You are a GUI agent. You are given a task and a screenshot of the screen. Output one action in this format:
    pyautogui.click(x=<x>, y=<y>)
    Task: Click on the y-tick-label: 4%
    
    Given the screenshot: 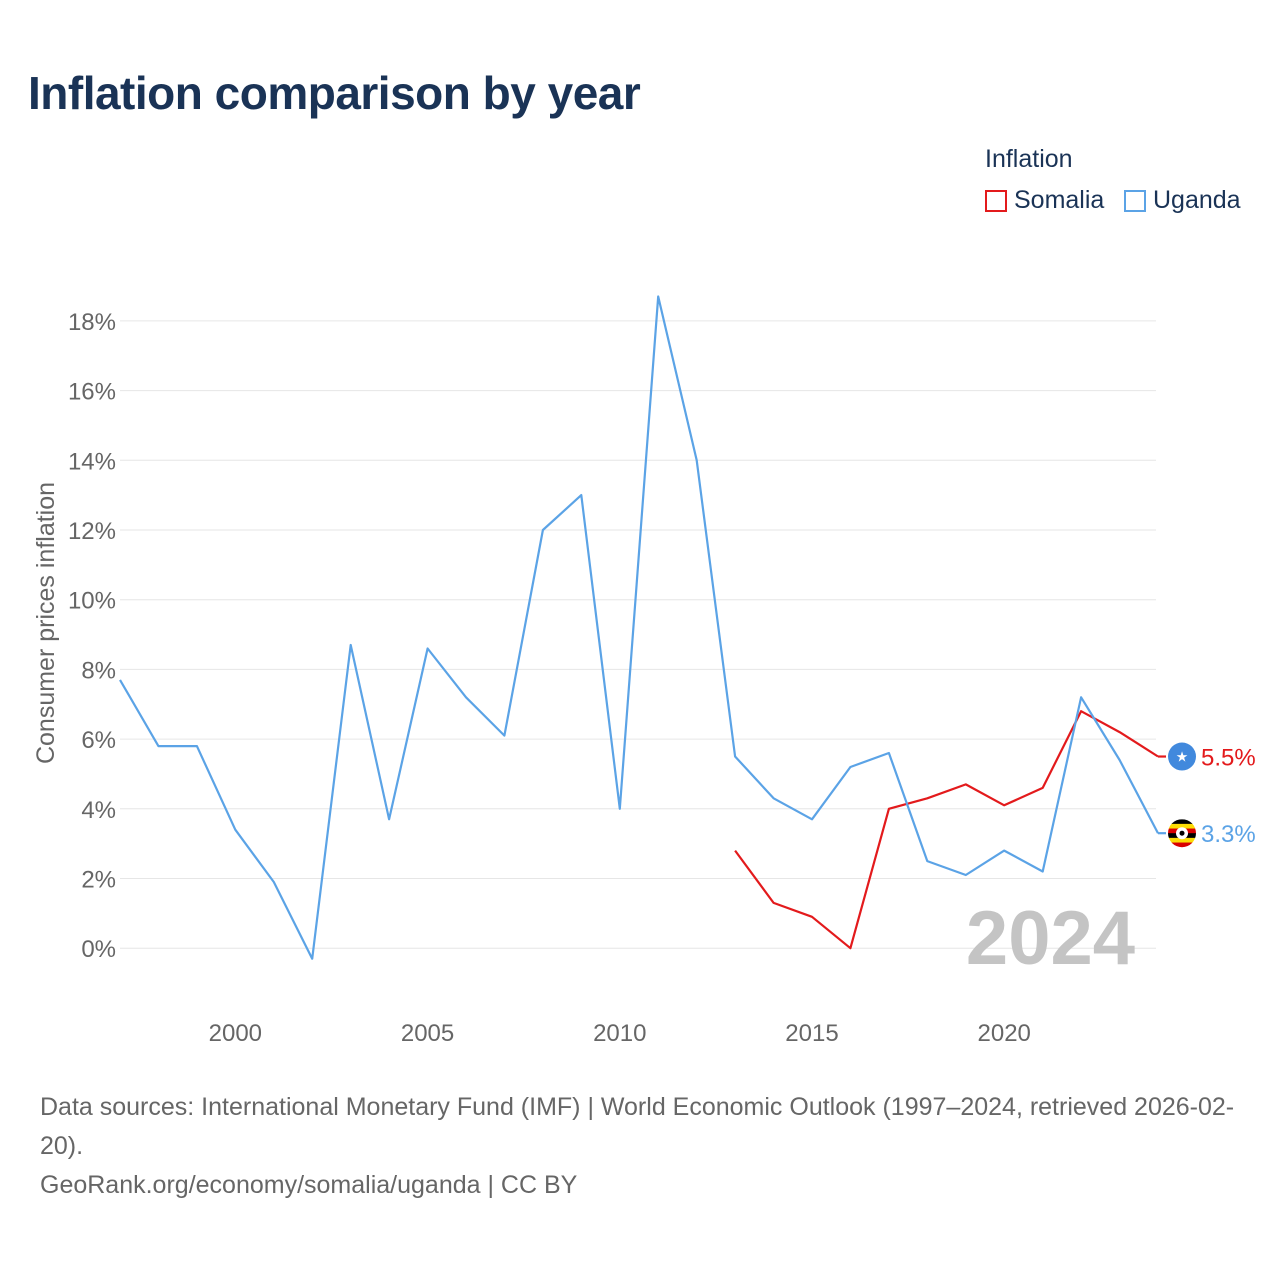 What is the action you would take?
    pyautogui.click(x=98, y=810)
    